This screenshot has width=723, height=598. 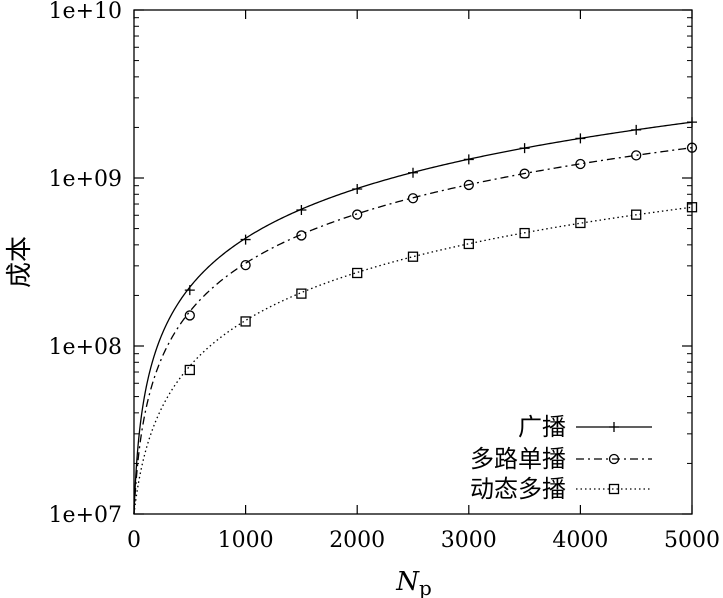 What do you see at coordinates (85, 515) in the screenshot?
I see `y-tick-label: 1e+07` at bounding box center [85, 515].